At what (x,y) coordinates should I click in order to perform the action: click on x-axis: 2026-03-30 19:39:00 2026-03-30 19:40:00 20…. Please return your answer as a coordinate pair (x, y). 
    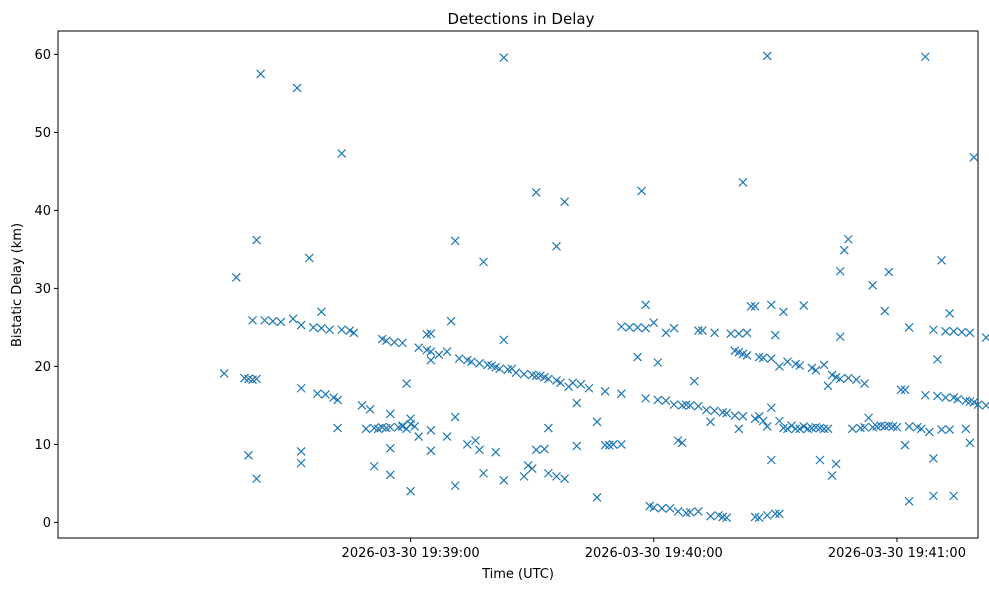
    Looking at the image, I should click on (654, 549).